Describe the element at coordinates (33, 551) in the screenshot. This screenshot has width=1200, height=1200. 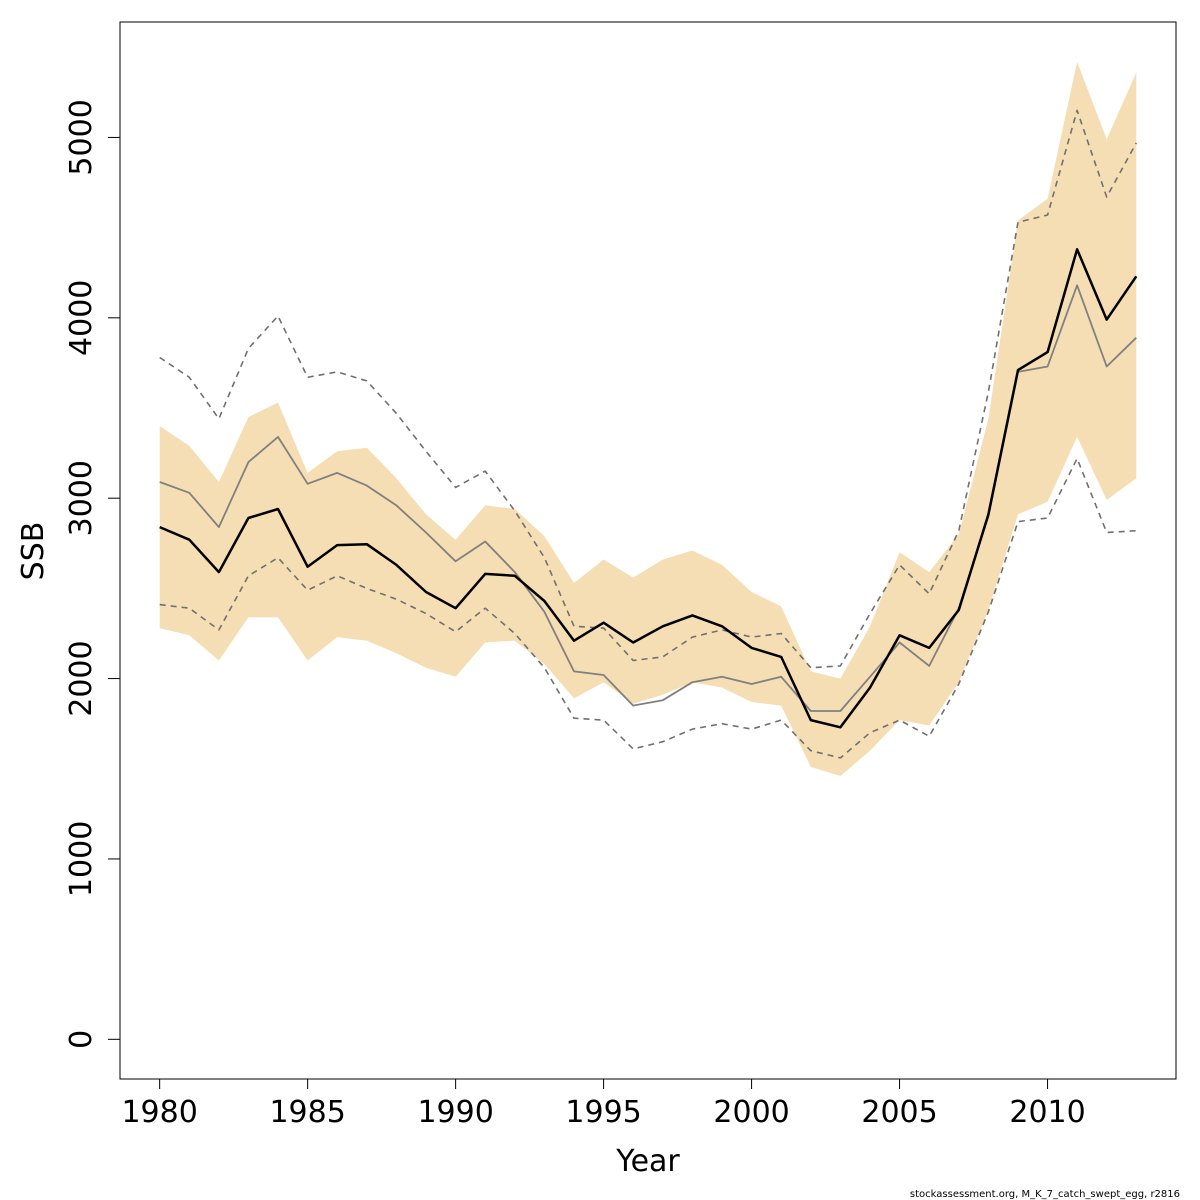
I see `y-axis-title: SSB` at that location.